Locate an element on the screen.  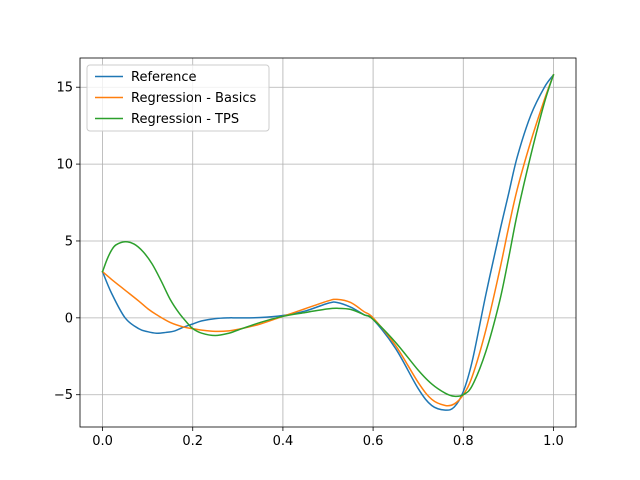
x-tick-label: 0.4 is located at coordinates (283, 441).